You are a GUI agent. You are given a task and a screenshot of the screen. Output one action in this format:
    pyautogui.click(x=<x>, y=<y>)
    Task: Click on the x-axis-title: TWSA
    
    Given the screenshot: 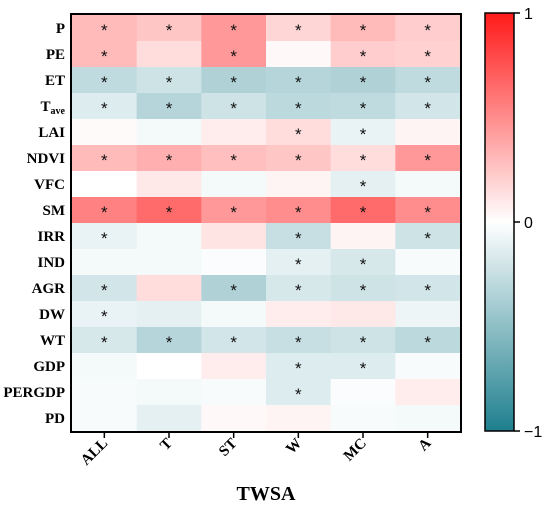 What is the action you would take?
    pyautogui.click(x=266, y=494)
    